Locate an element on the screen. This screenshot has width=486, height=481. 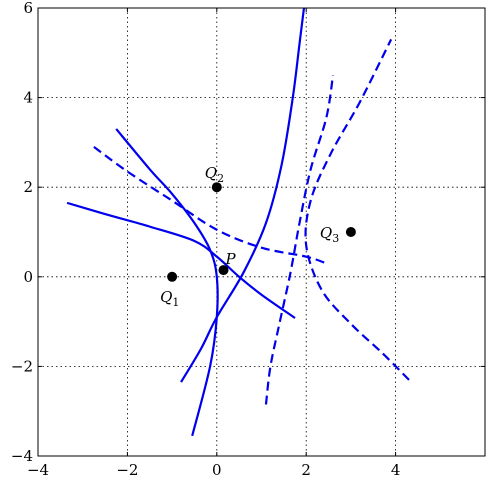
y-tick-label: 0 is located at coordinates (28, 277).